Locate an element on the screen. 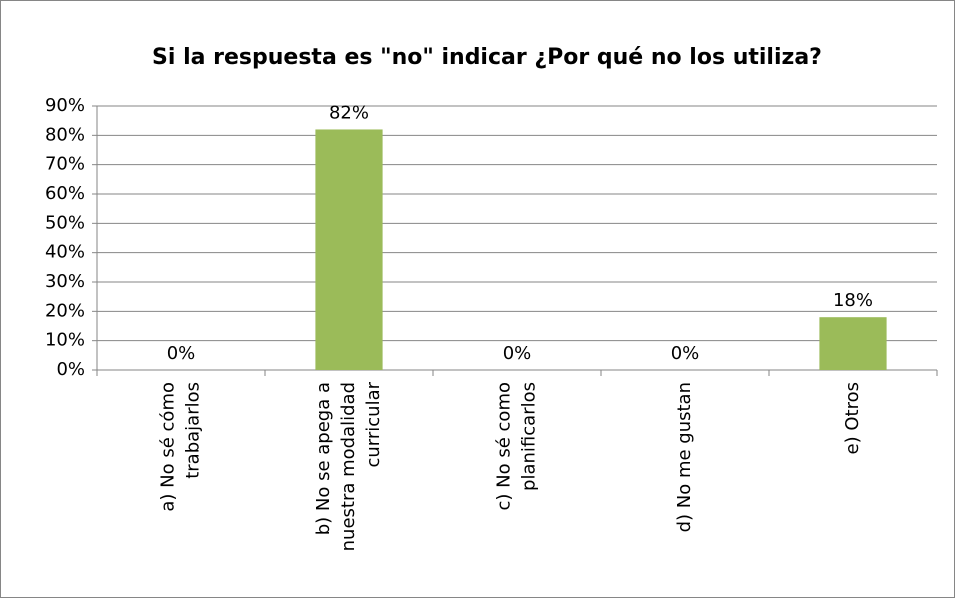 The width and height of the screenshot is (955, 598). x-tick-label: e) Otros is located at coordinates (852, 418).